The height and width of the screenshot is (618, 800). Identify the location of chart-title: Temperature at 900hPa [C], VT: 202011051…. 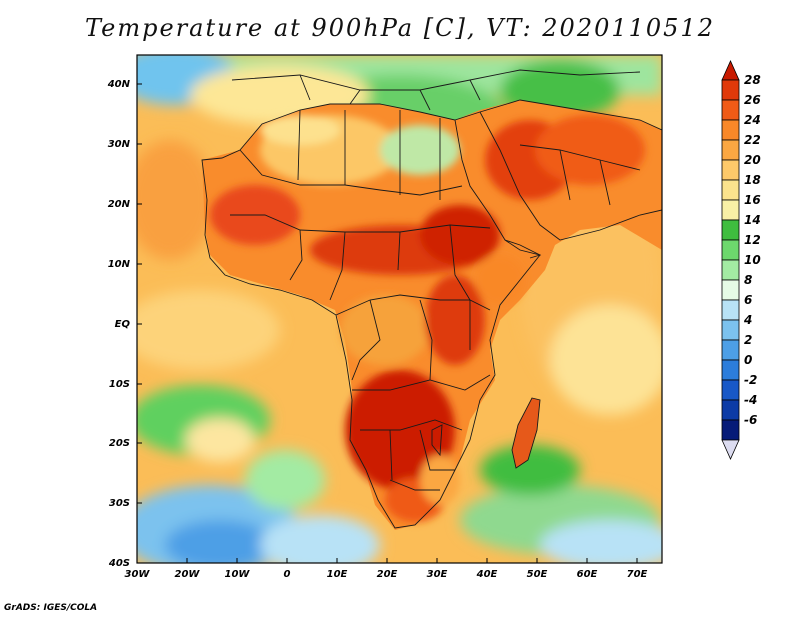
(400, 28).